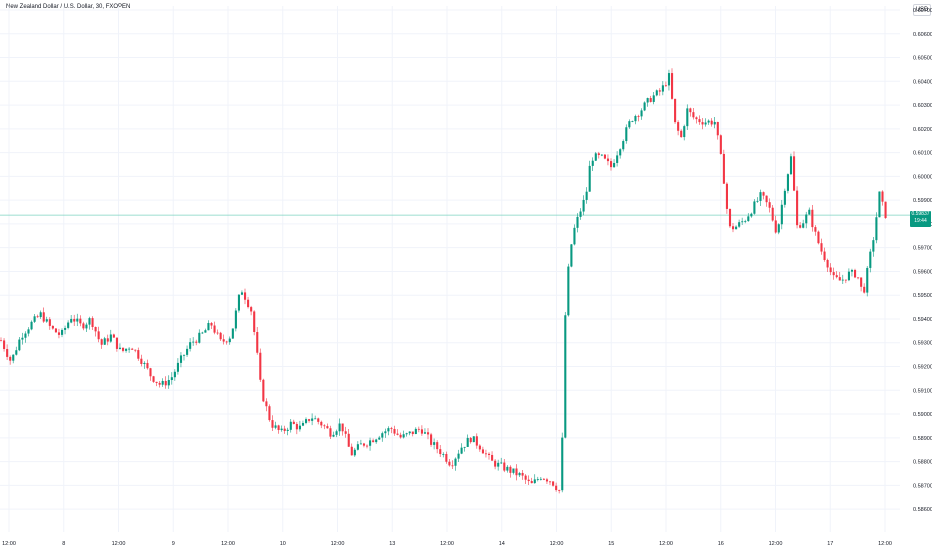  What do you see at coordinates (922, 486) in the screenshot?
I see `y-tick-label: 0.58700` at bounding box center [922, 486].